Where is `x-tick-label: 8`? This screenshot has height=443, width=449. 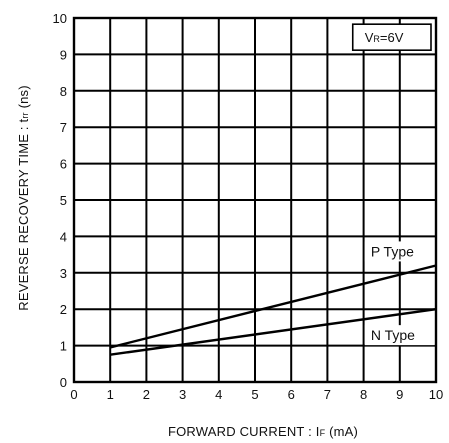 x-tick-label: 8 is located at coordinates (363, 394).